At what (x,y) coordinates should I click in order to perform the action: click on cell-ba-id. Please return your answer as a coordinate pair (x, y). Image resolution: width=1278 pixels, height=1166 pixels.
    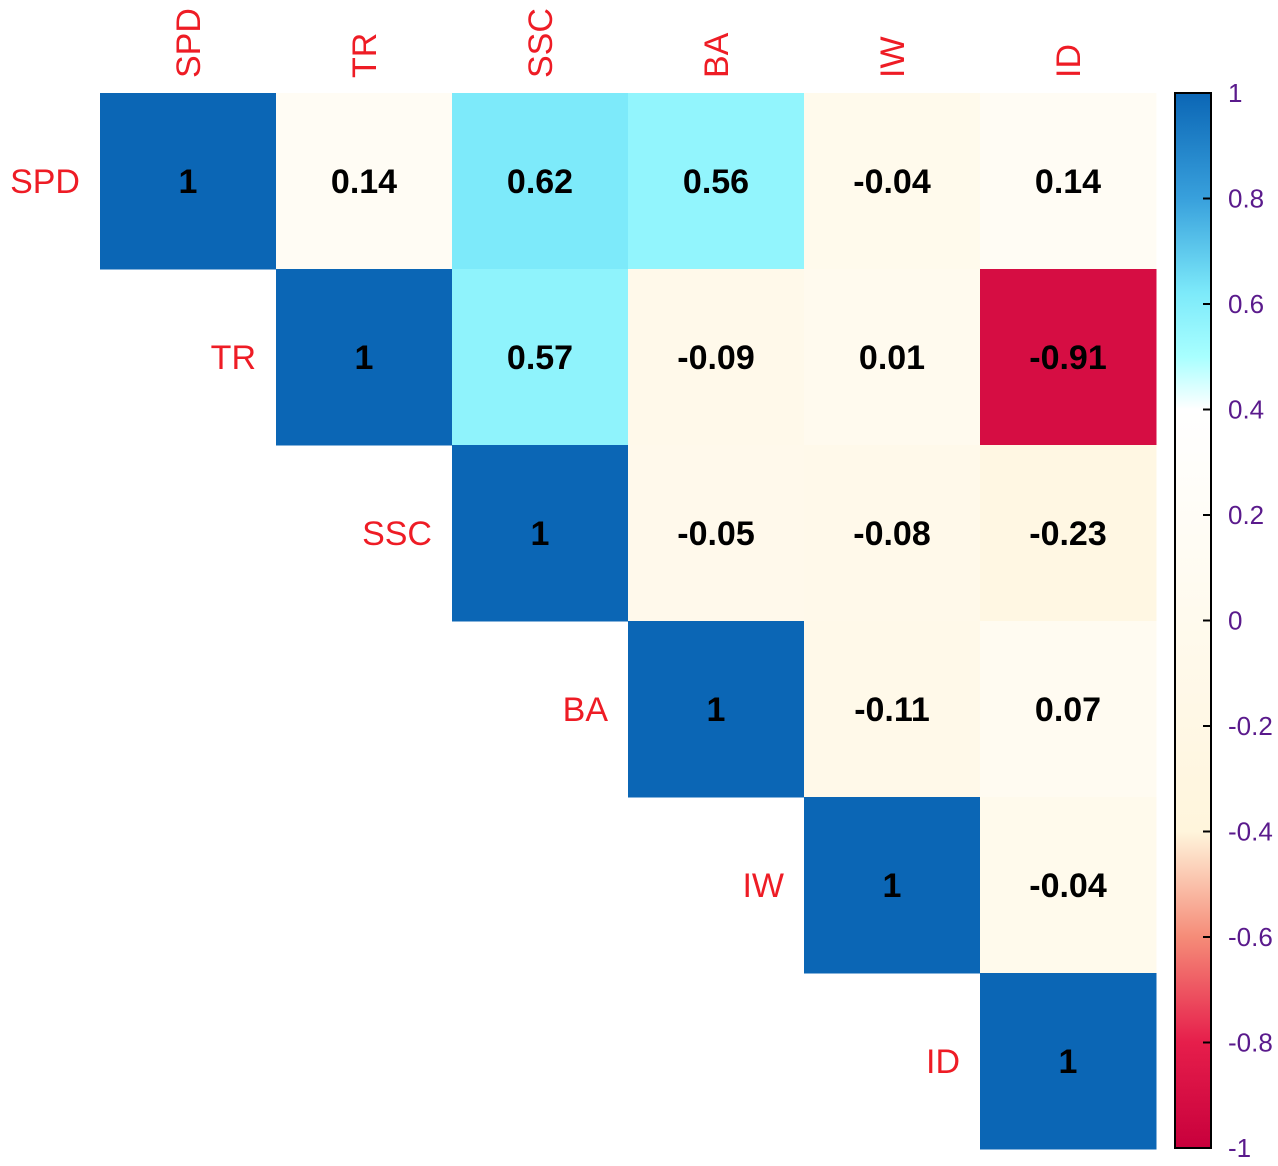
    Looking at the image, I should click on (1068, 709).